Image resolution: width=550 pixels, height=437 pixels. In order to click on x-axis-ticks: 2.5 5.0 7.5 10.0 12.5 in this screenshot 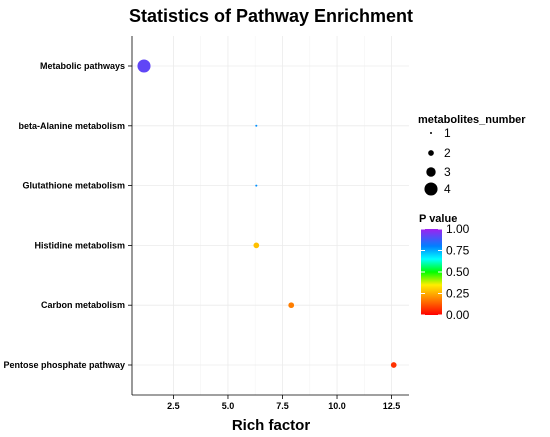, I will do `click(283, 403)`.